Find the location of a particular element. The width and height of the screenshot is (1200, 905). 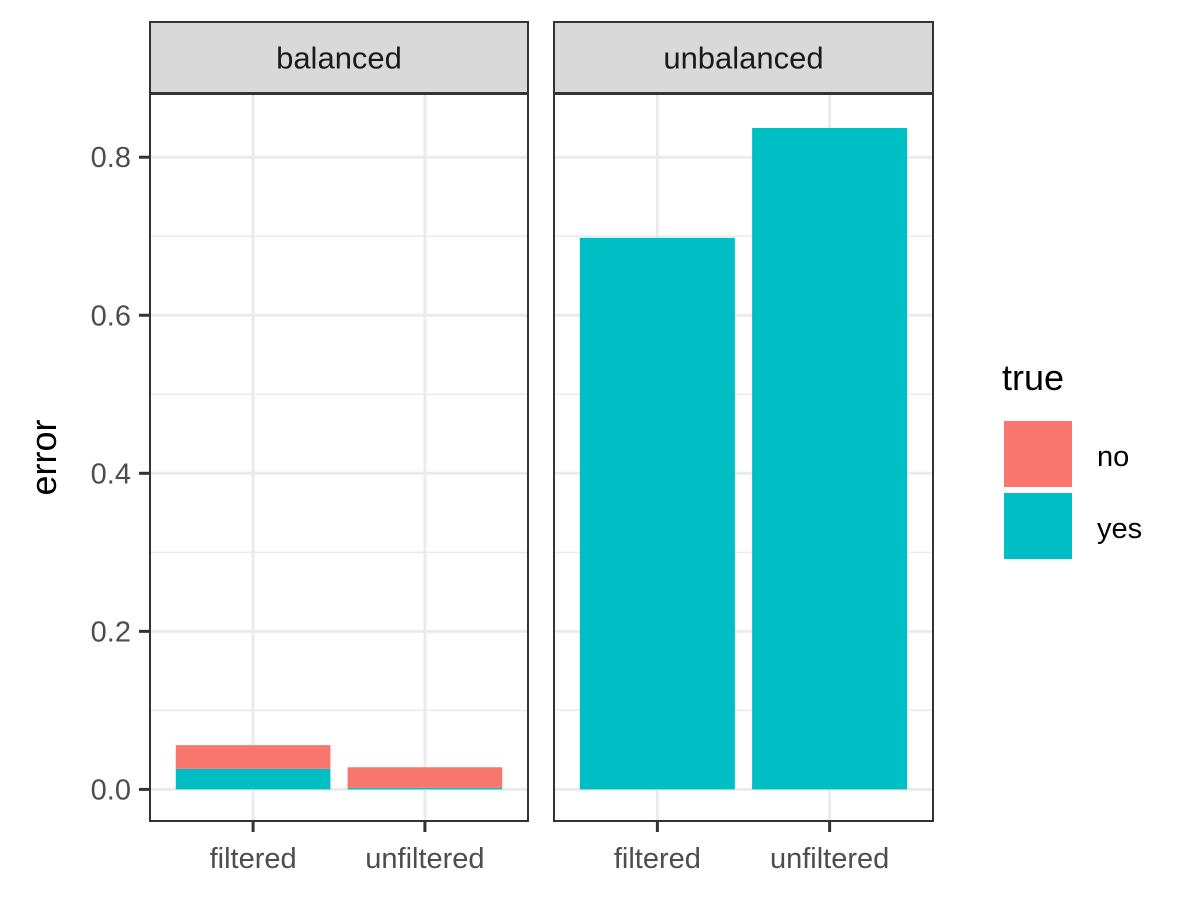

y-tick-label: 0.8 is located at coordinates (111, 158).